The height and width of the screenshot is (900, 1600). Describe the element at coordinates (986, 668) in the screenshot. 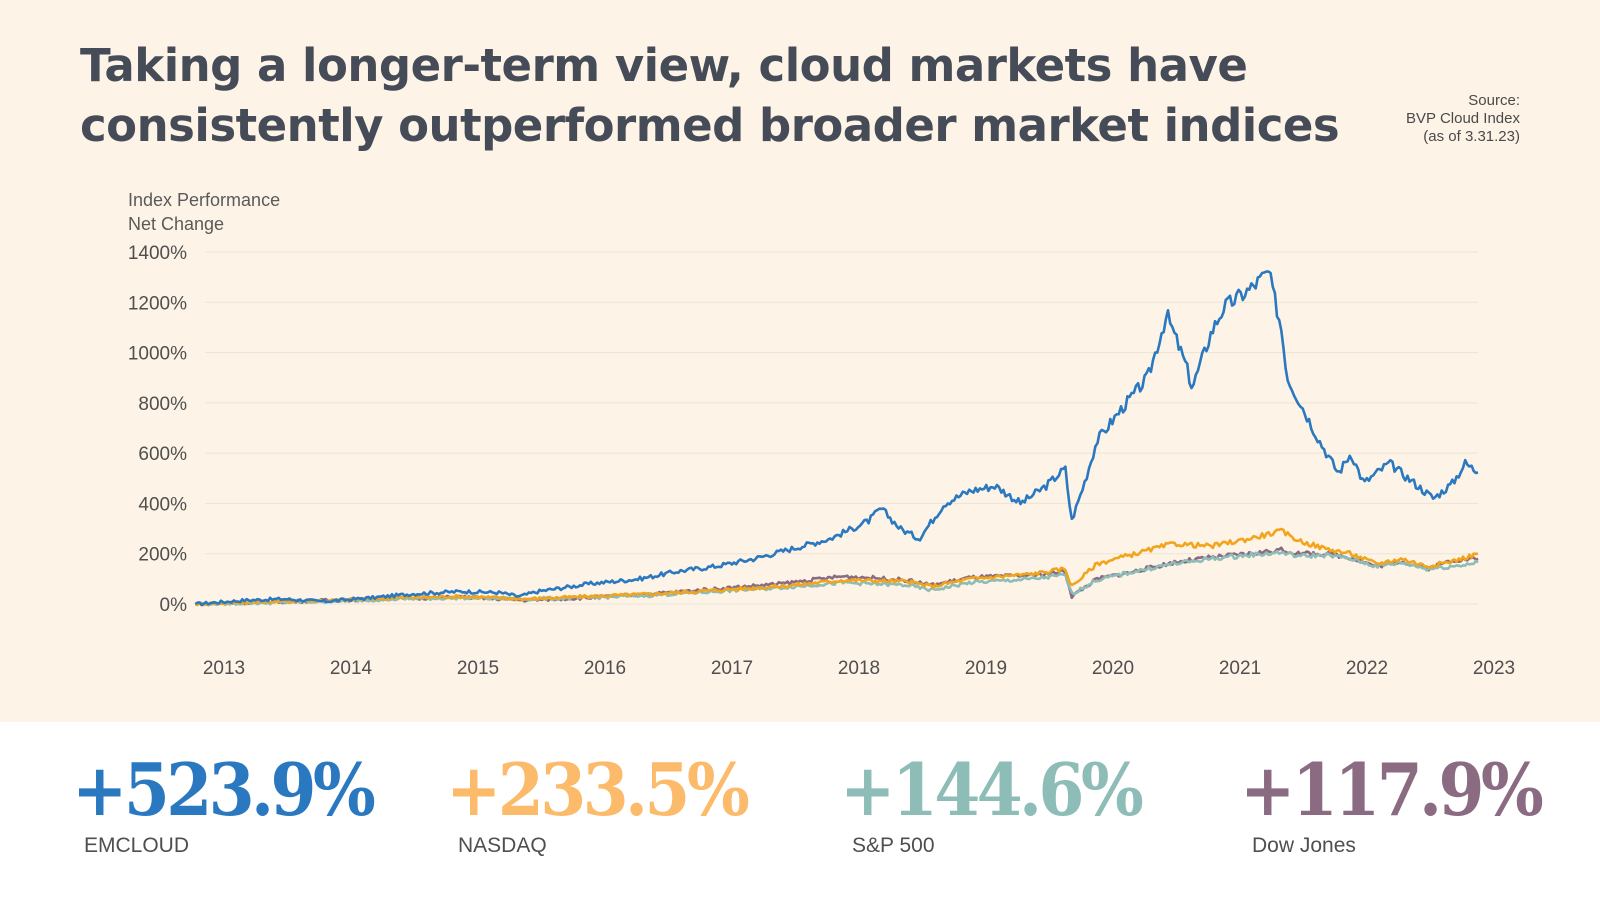

I see `x-tick-label: 2019` at that location.